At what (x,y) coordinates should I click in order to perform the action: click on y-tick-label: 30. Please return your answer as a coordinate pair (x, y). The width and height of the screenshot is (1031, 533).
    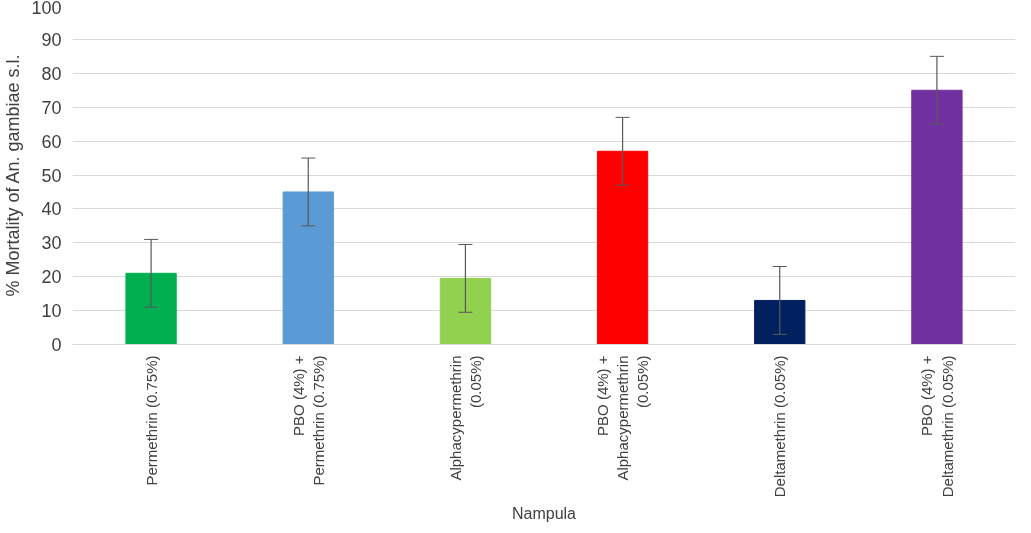
    Looking at the image, I should click on (51, 243).